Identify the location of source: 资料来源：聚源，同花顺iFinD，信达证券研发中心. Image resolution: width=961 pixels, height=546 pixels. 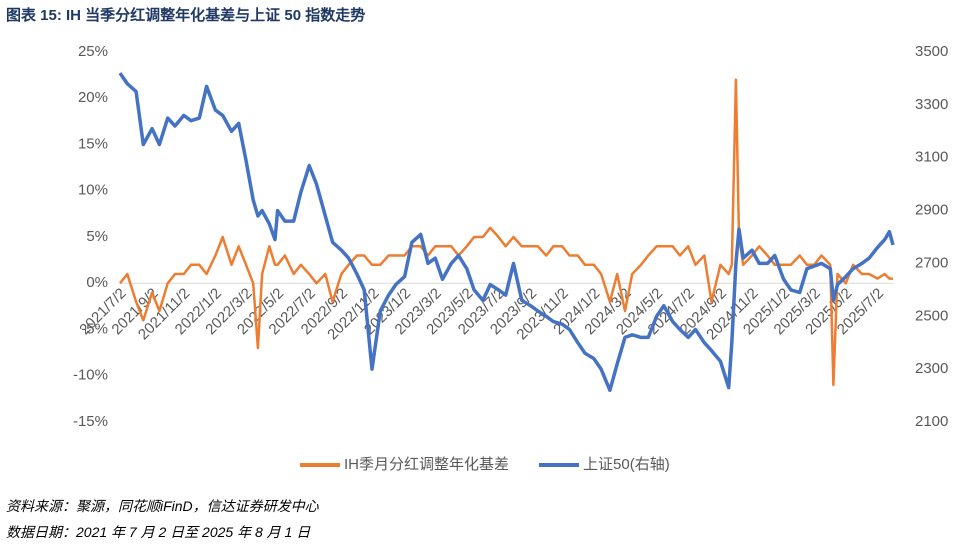
(163, 506).